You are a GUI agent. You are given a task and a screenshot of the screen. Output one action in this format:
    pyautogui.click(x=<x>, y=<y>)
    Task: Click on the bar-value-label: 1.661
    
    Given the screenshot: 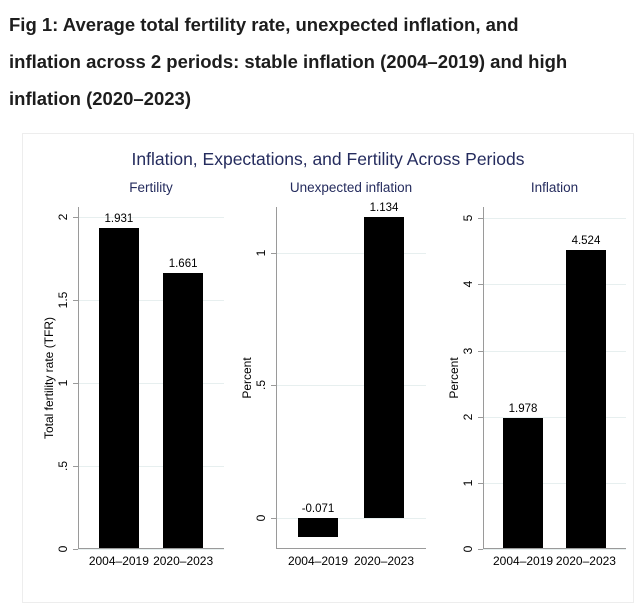 What is the action you would take?
    pyautogui.click(x=183, y=264)
    